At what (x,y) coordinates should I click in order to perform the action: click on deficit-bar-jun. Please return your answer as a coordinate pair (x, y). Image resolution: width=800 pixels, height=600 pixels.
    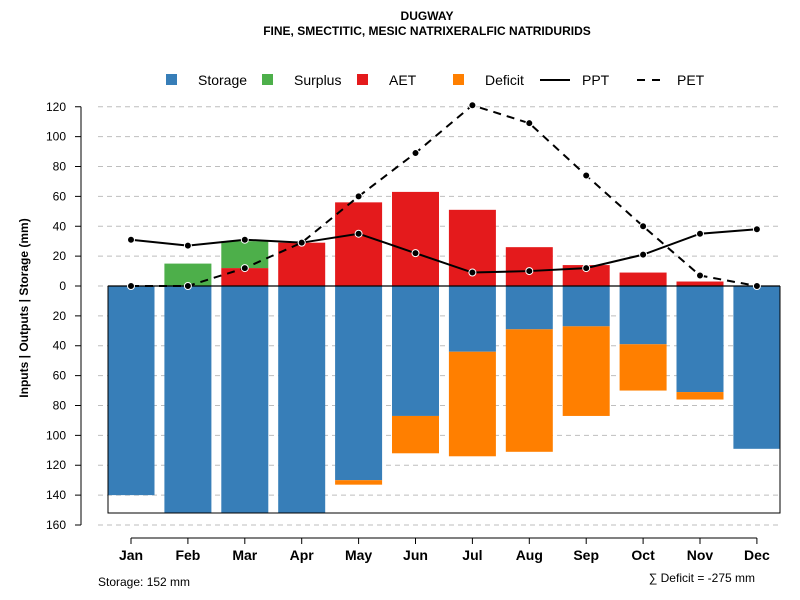
    Looking at the image, I should click on (415, 434).